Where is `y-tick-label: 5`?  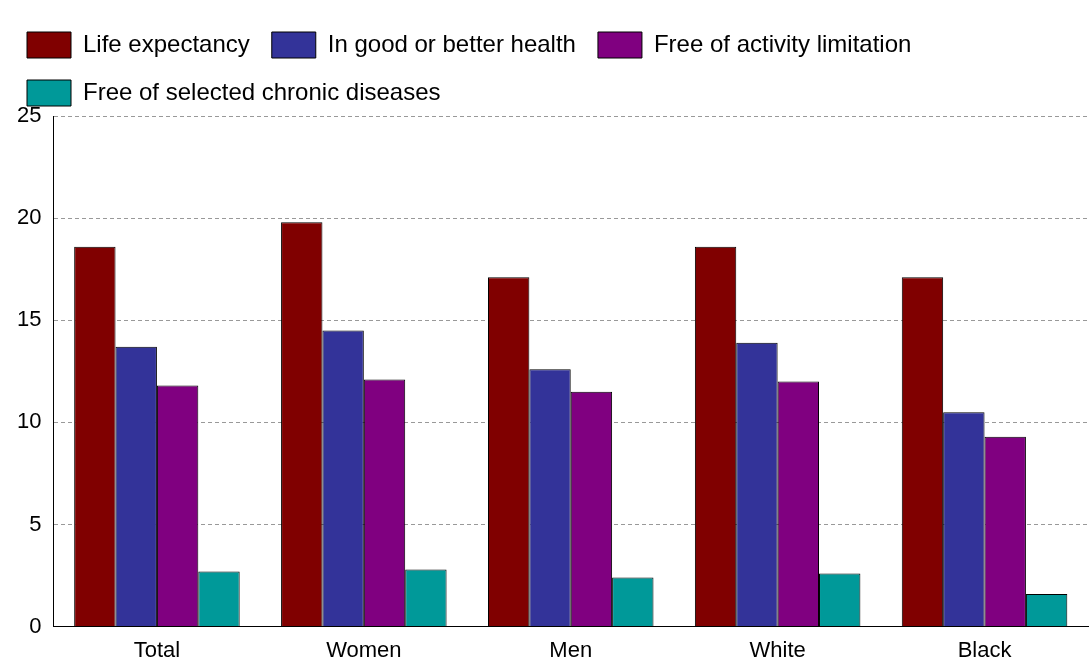
y-tick-label: 5 is located at coordinates (35, 523).